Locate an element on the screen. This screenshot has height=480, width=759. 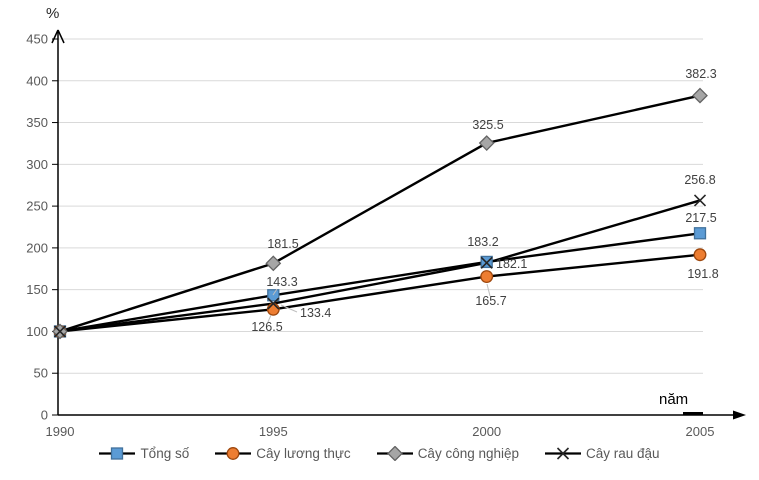
y-tick-label: 450 is located at coordinates (37, 39).